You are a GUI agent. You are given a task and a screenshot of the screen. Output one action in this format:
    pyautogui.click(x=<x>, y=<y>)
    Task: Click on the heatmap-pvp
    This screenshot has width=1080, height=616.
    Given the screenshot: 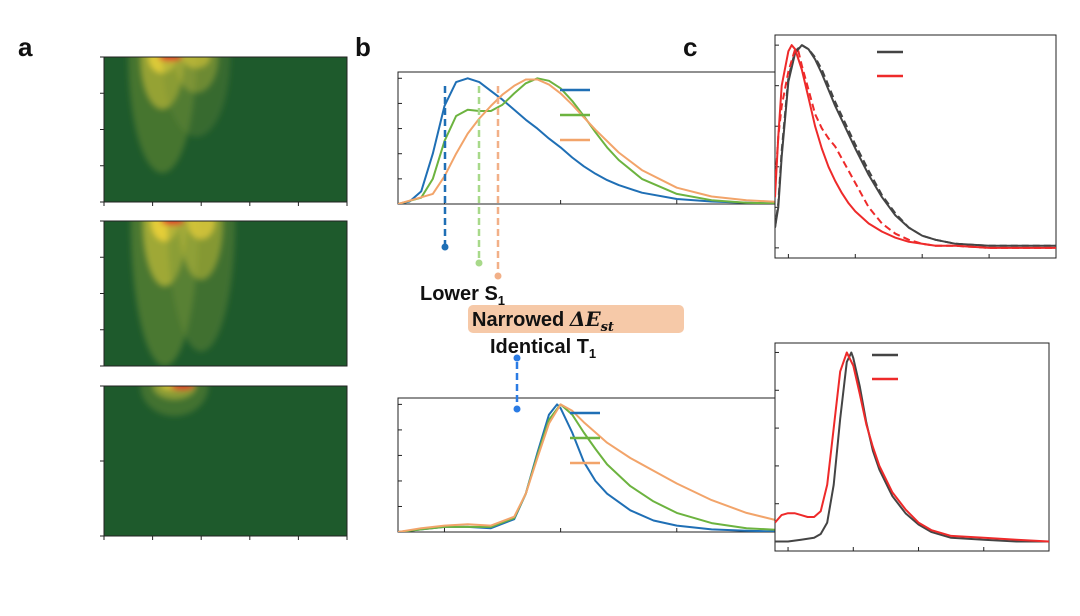 What is the action you would take?
    pyautogui.click(x=224, y=293)
    